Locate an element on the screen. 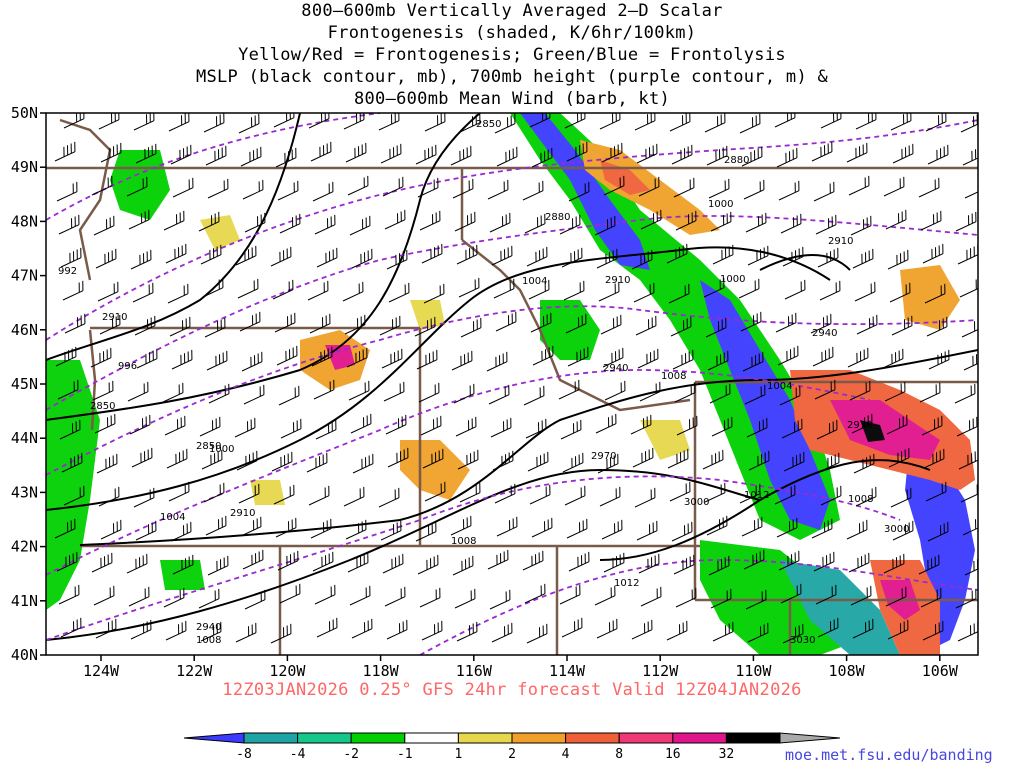  height-label: 2970 is located at coordinates (859, 425).